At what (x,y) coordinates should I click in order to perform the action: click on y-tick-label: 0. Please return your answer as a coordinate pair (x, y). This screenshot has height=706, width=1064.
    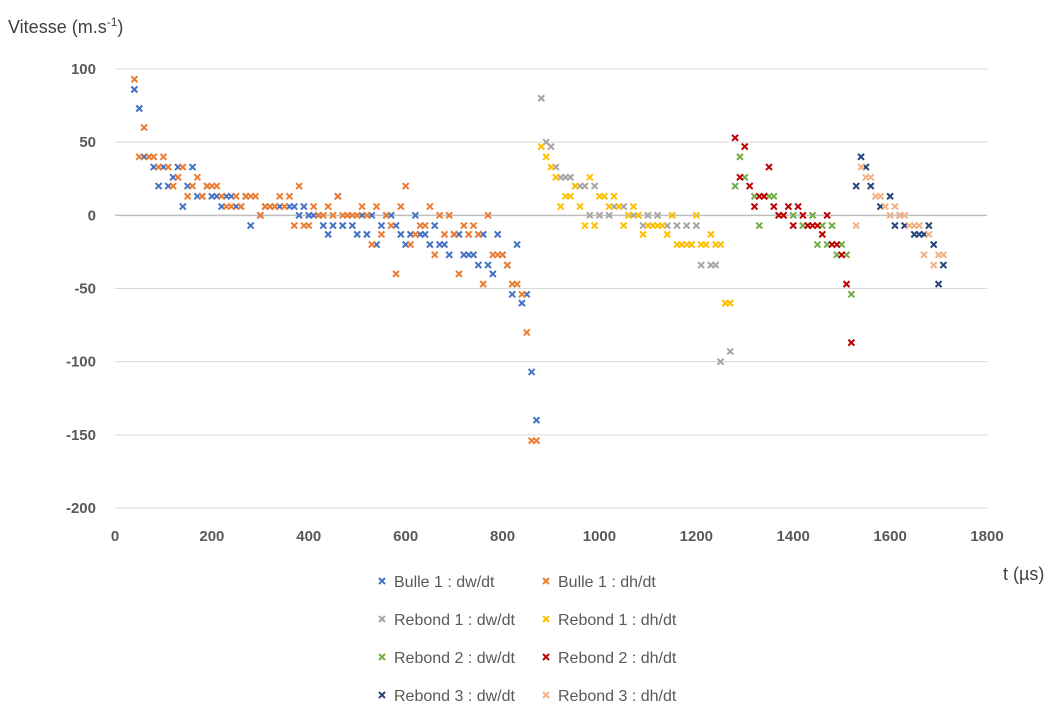
    Looking at the image, I should click on (92, 215).